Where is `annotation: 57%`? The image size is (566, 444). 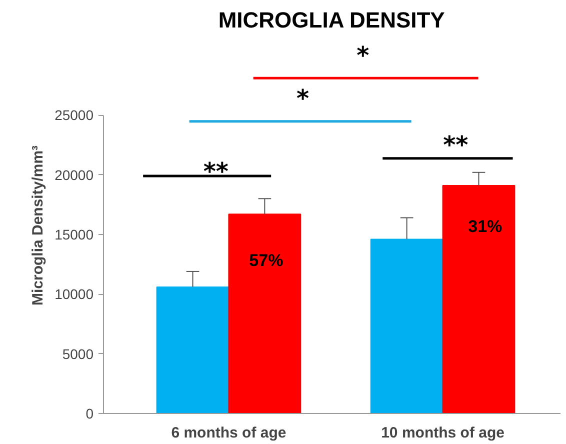 annotation: 57% is located at coordinates (266, 260).